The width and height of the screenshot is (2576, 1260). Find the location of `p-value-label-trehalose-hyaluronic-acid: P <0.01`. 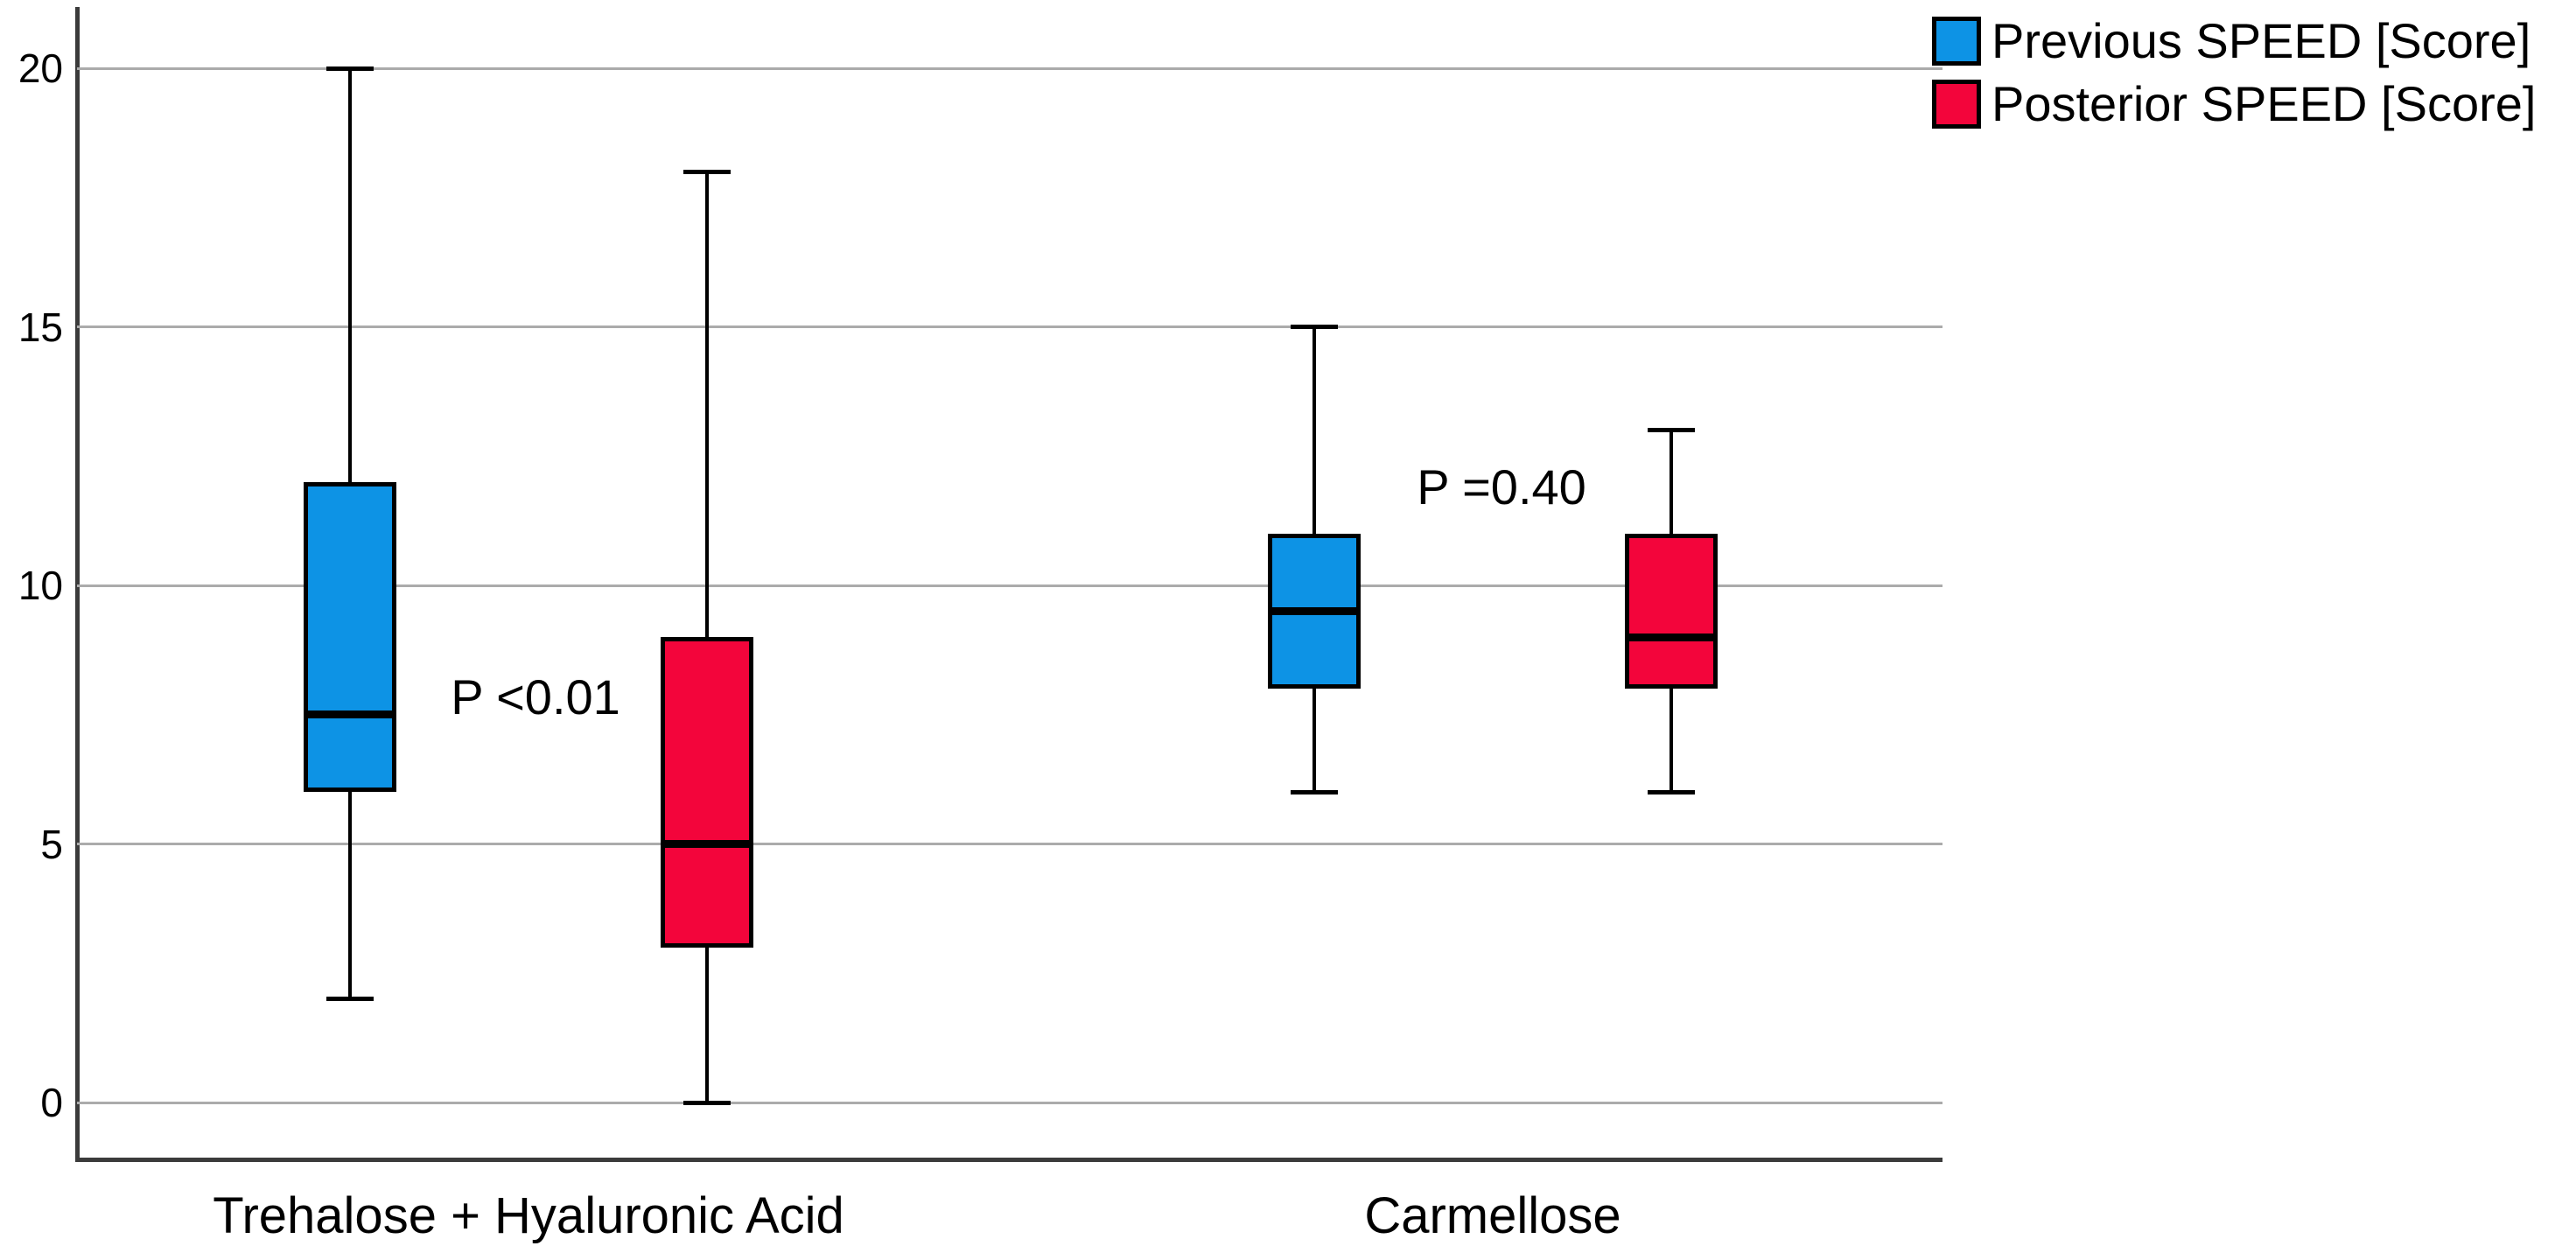

p-value-label-trehalose-hyaluronic-acid: P <0.01 is located at coordinates (535, 696).